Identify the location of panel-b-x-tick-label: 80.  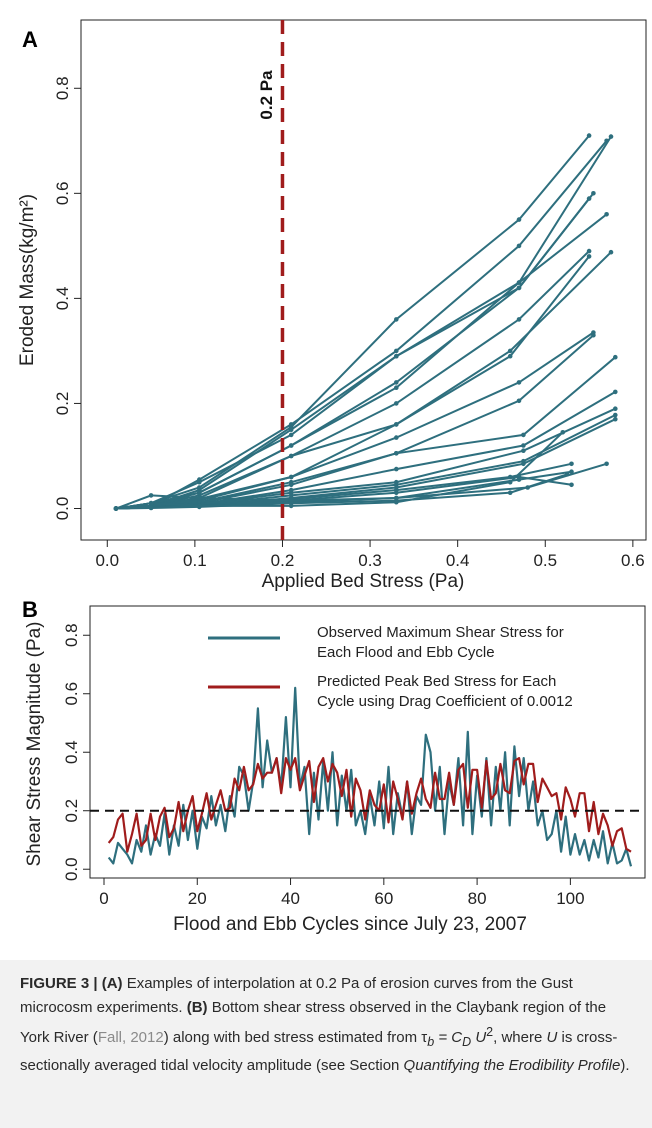
(477, 898).